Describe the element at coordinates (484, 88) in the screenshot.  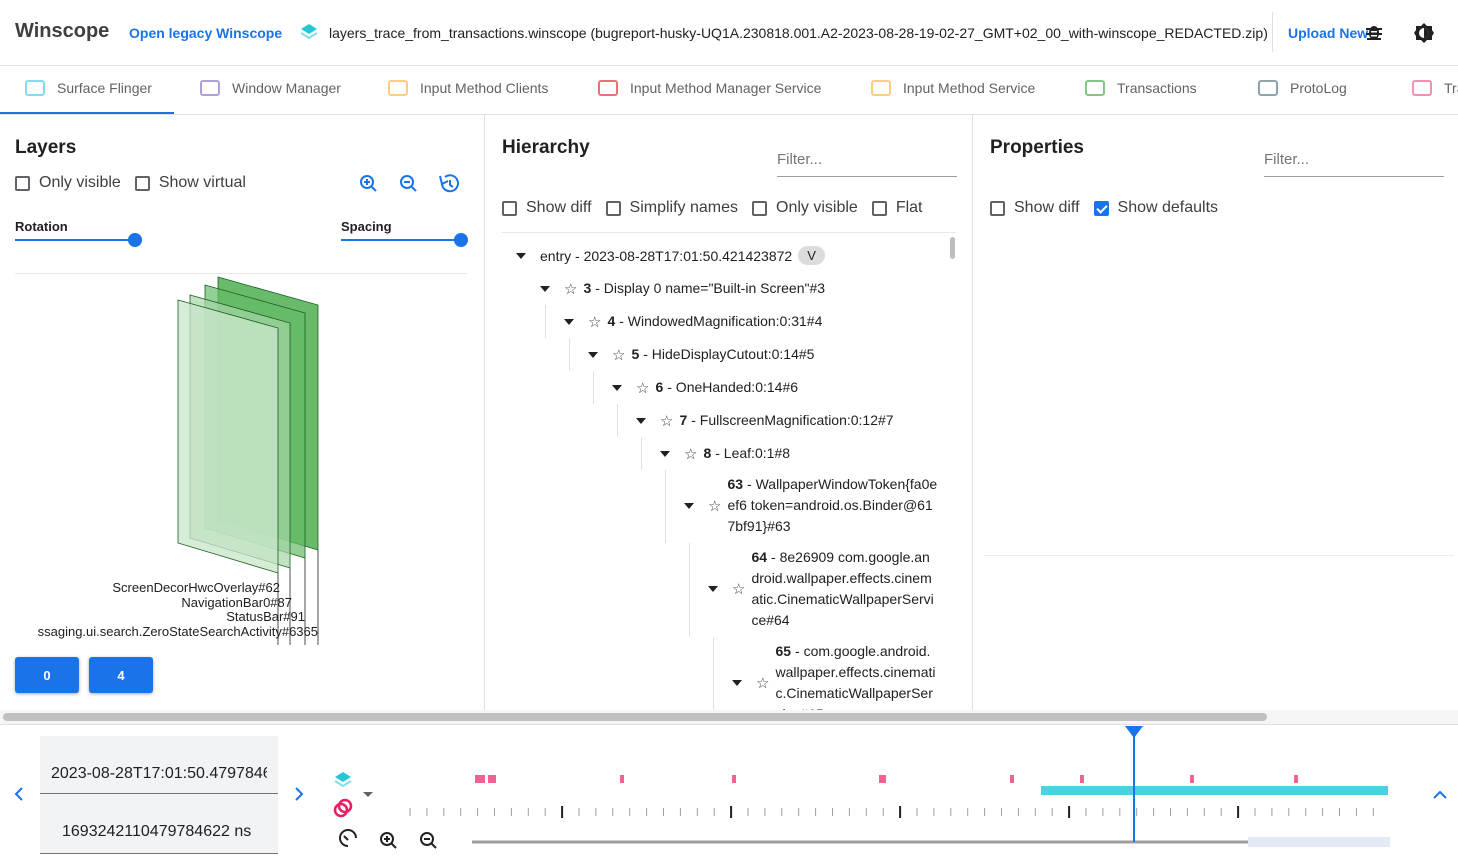
I see `tab-label: Input Method Clients` at that location.